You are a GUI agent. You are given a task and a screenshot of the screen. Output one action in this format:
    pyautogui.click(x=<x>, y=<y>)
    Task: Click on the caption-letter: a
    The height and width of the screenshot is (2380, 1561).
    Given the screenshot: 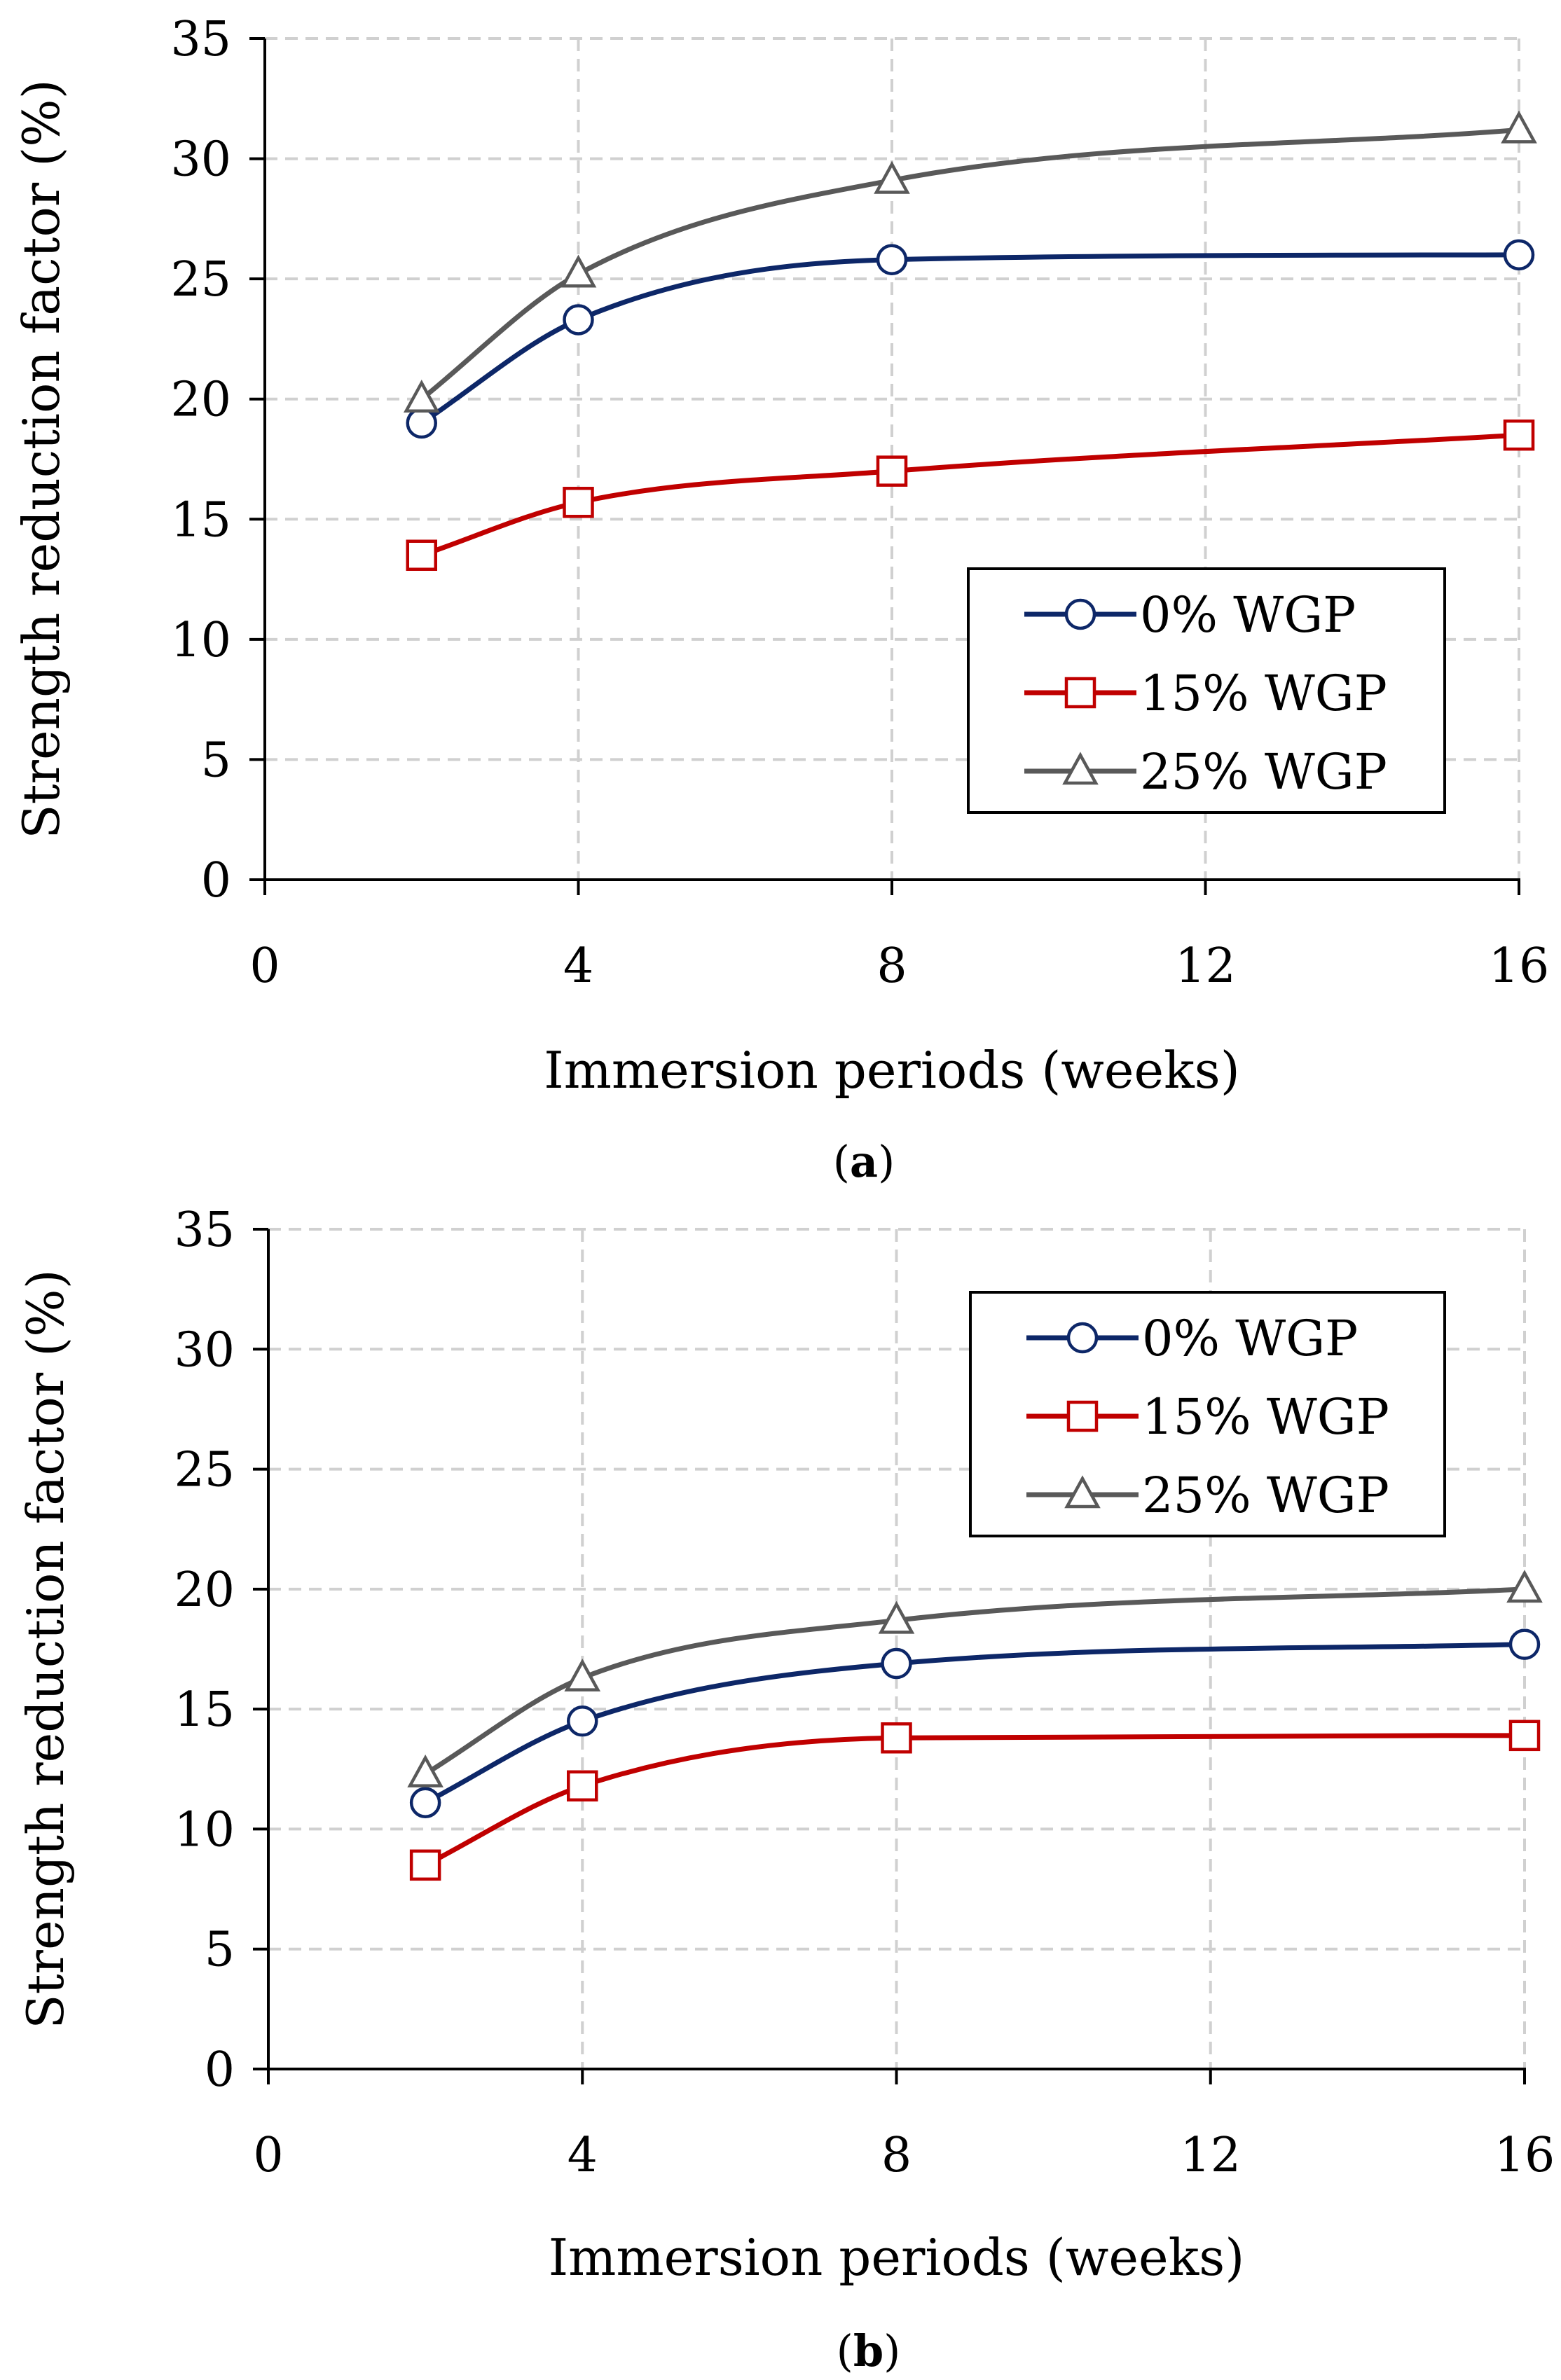 What is the action you would take?
    pyautogui.click(x=864, y=1161)
    